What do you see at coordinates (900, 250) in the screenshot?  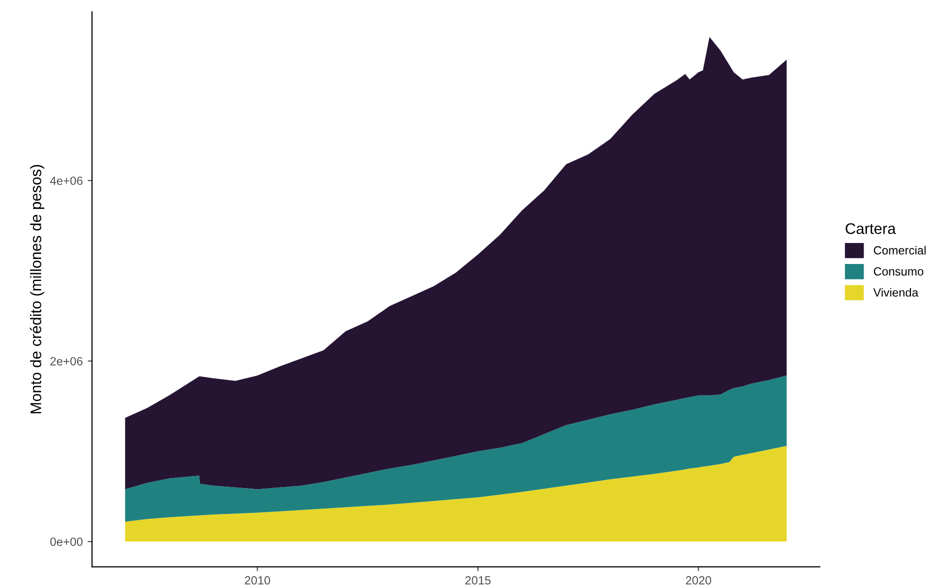 I see `legend-label: Comercial` at bounding box center [900, 250].